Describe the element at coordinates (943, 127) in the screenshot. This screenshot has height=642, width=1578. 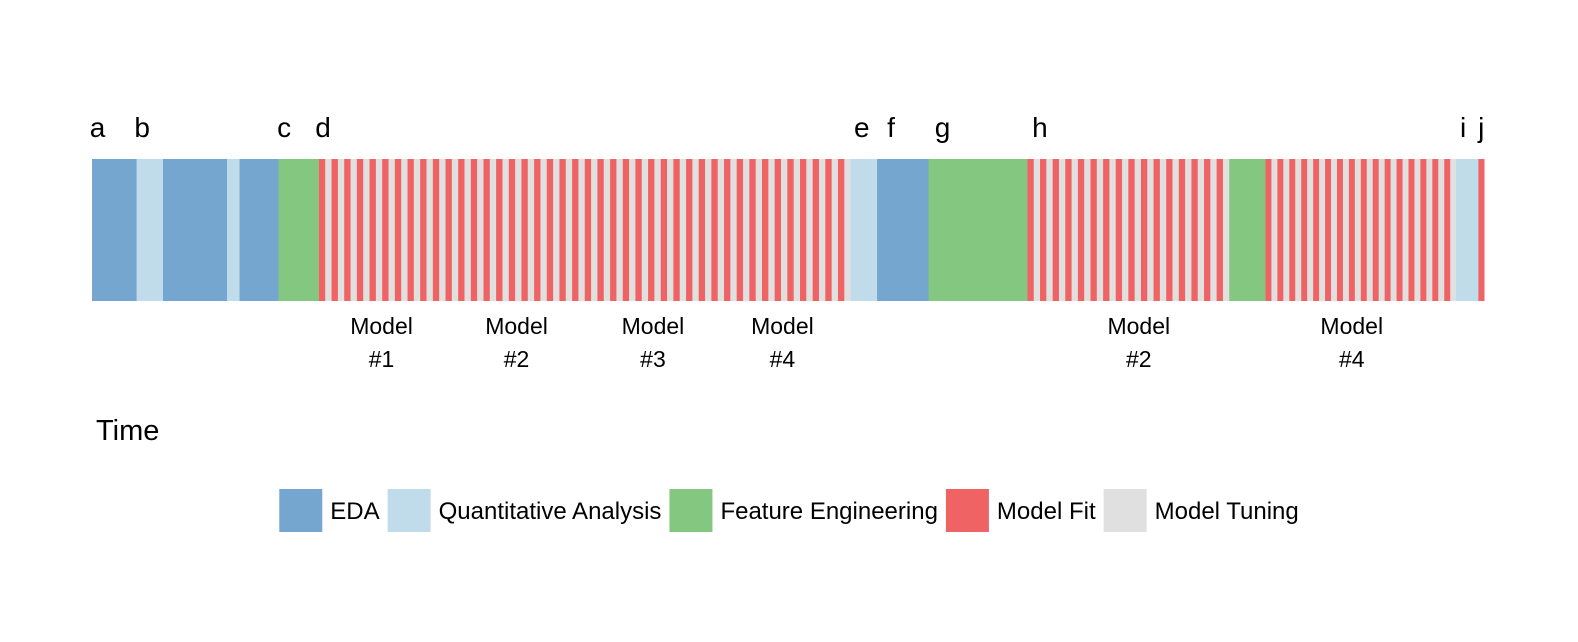
I see `segment-label-g: g` at that location.